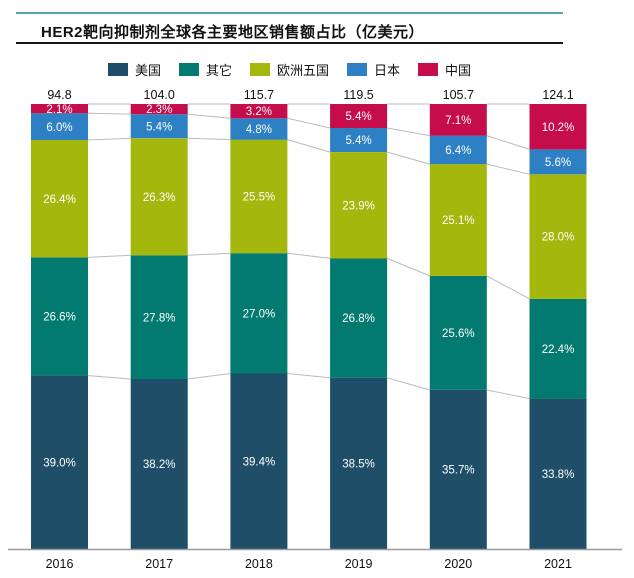 This screenshot has width=634, height=578. I want to click on x-axis-label: 2018, so click(259, 564).